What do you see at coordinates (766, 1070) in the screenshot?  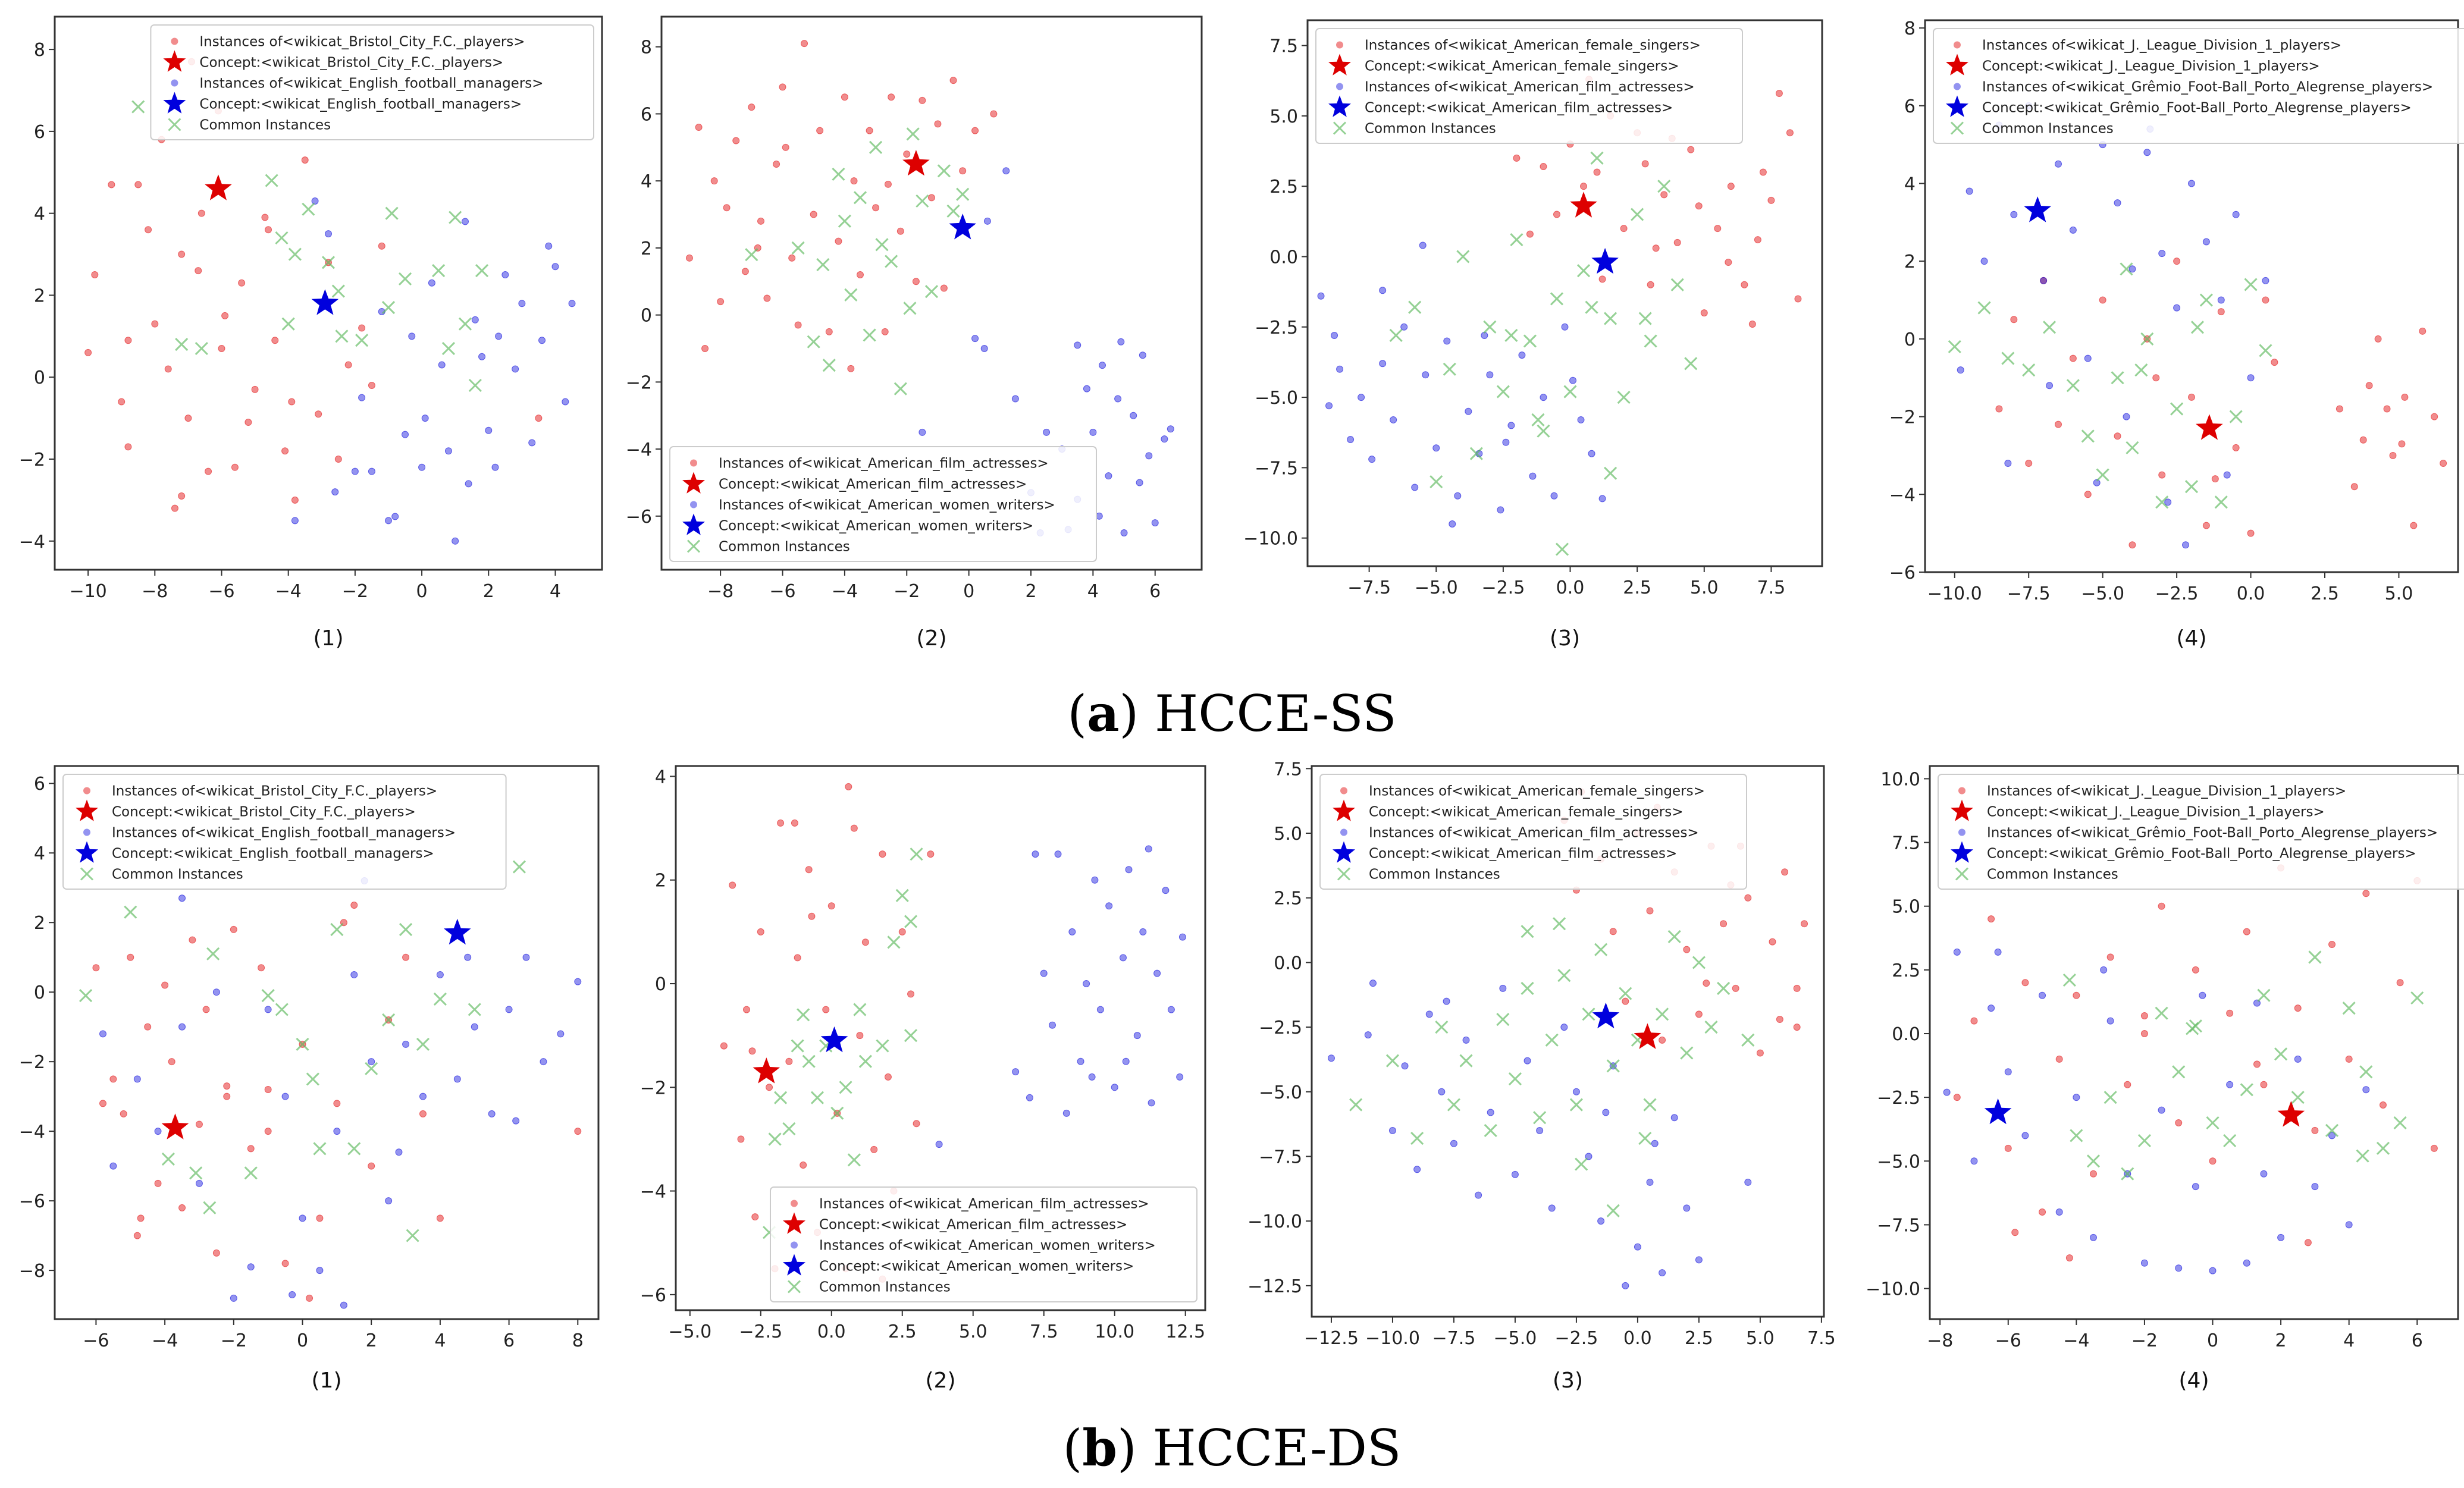 I see `red-concept-star` at bounding box center [766, 1070].